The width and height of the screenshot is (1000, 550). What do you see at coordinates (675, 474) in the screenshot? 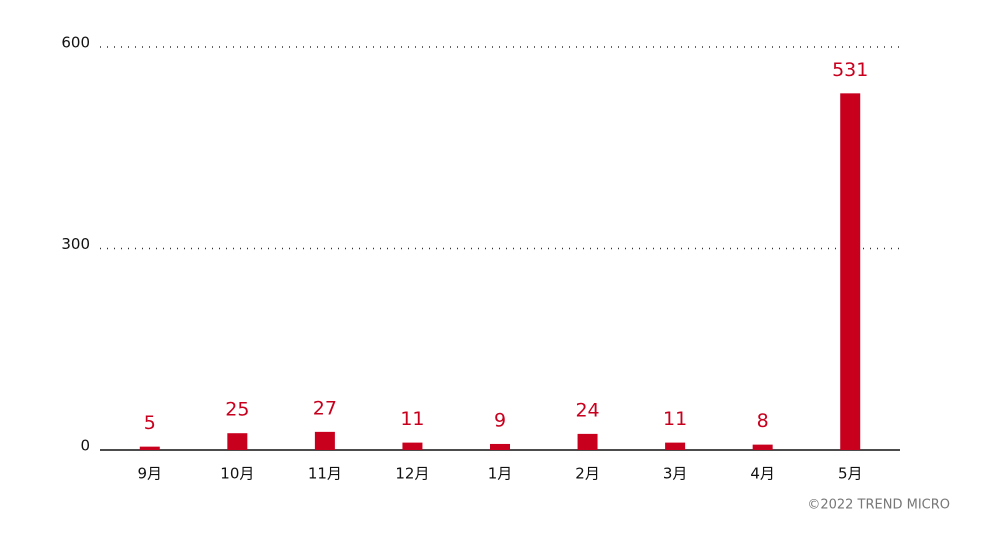
I see `x-tick-label: 3月` at bounding box center [675, 474].